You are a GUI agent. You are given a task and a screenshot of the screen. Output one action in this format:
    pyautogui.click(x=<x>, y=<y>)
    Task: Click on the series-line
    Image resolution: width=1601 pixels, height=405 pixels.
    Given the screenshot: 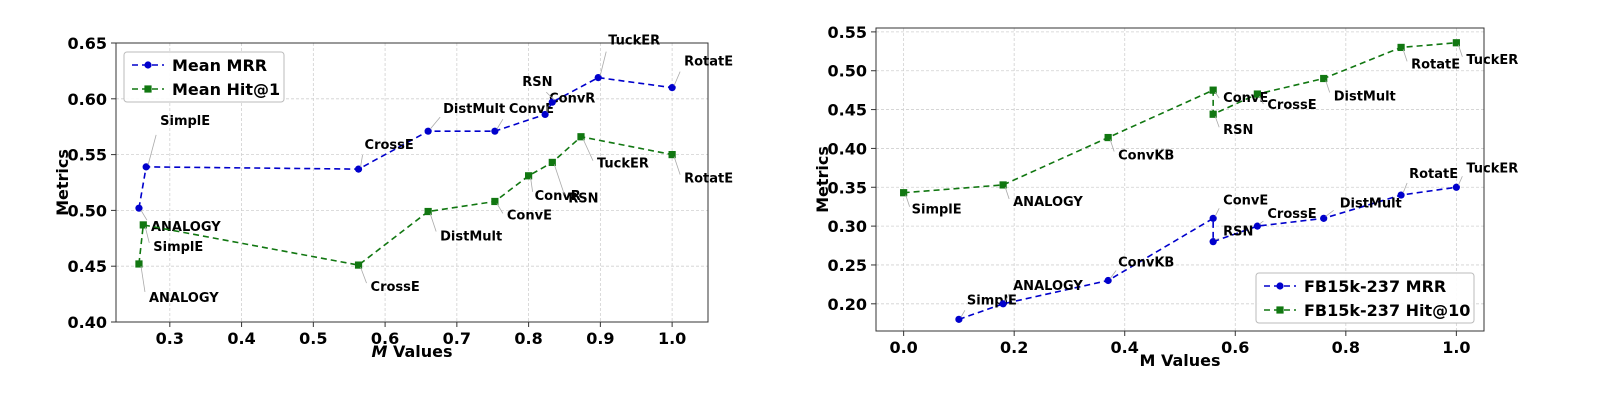 What is the action you would take?
    pyautogui.click(x=1180, y=117)
    